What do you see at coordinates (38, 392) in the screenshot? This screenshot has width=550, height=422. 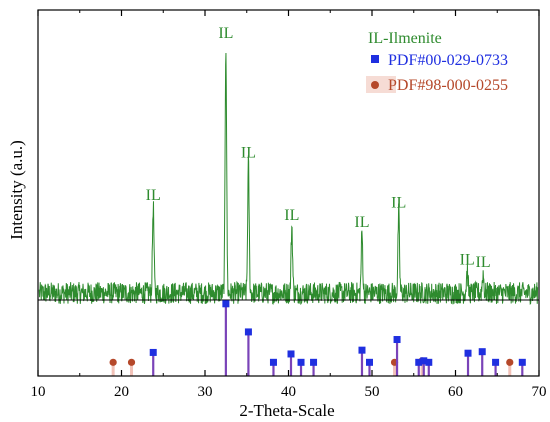 I see `x-tick-label: 10` at bounding box center [38, 392].